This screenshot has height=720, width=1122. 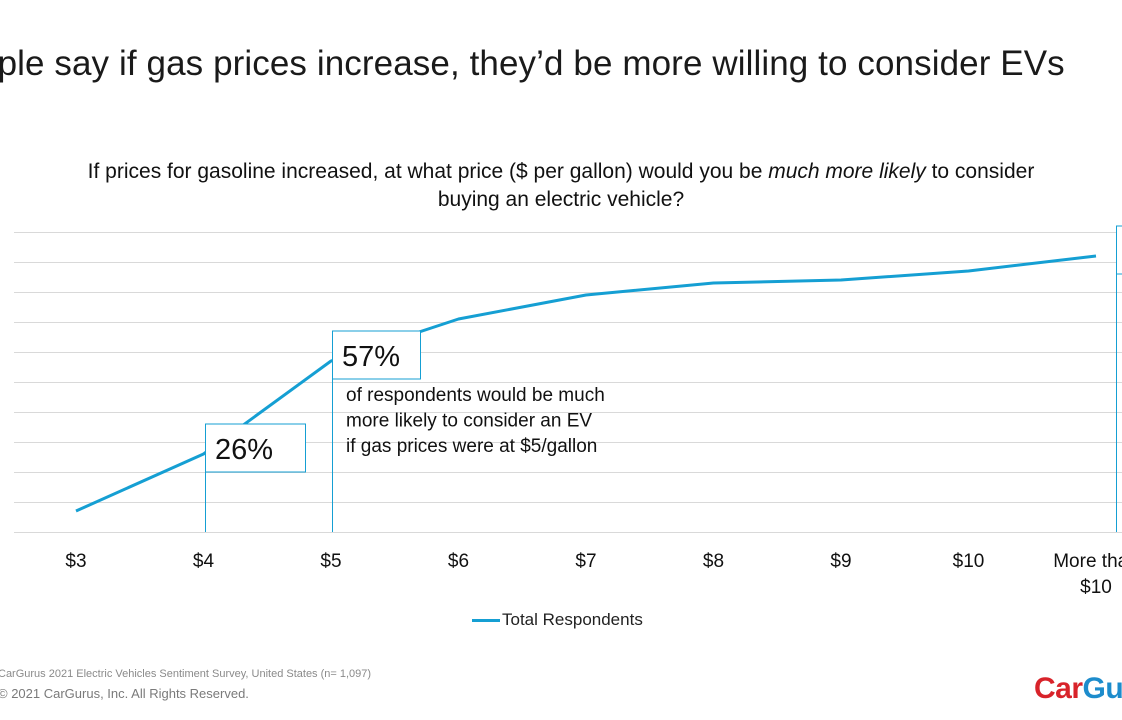 I want to click on x-tick-label: $4, so click(x=204, y=561).